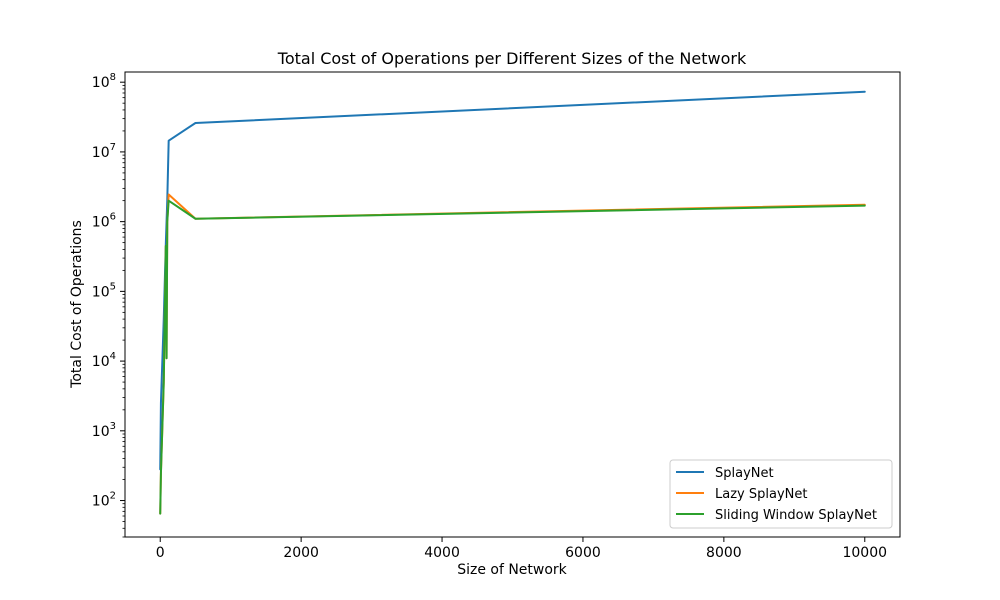 This screenshot has width=1000, height=600. What do you see at coordinates (301, 553) in the screenshot?
I see `x-tick-label: 2000` at bounding box center [301, 553].